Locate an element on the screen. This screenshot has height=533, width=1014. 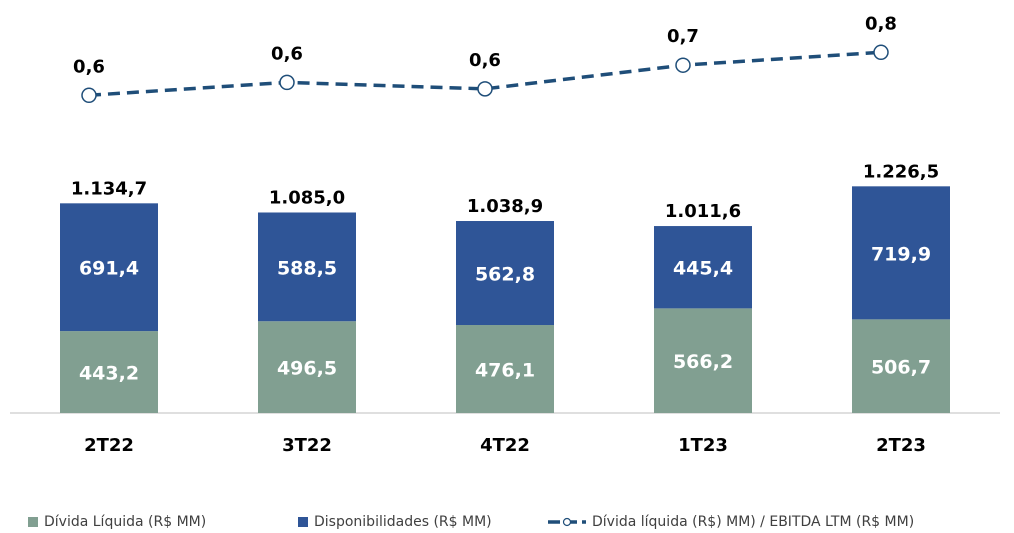
data-label: 0,7 is located at coordinates (683, 36).